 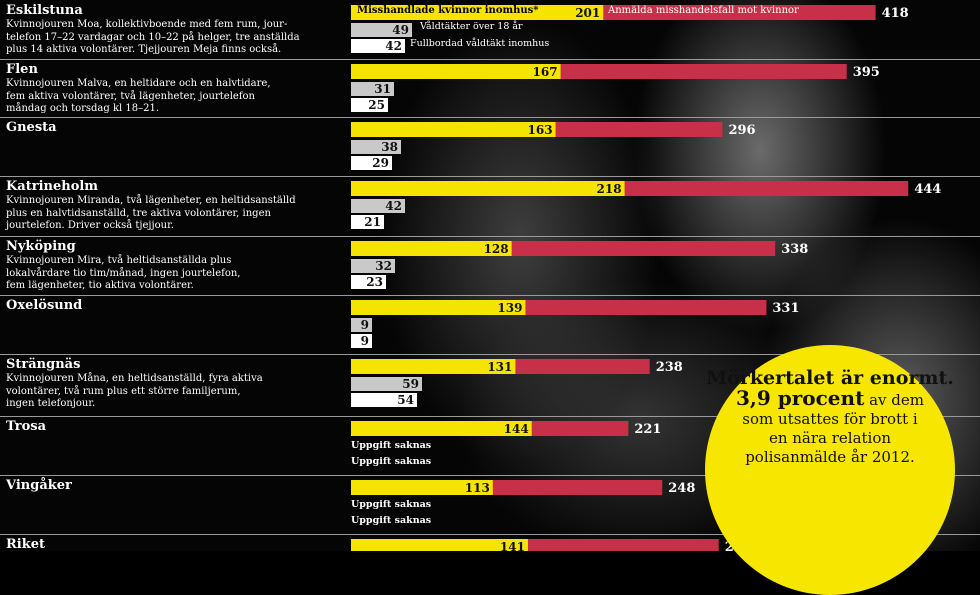 What do you see at coordinates (378, 206) in the screenshot?
I see `bar-gray-katrineholm` at bounding box center [378, 206].